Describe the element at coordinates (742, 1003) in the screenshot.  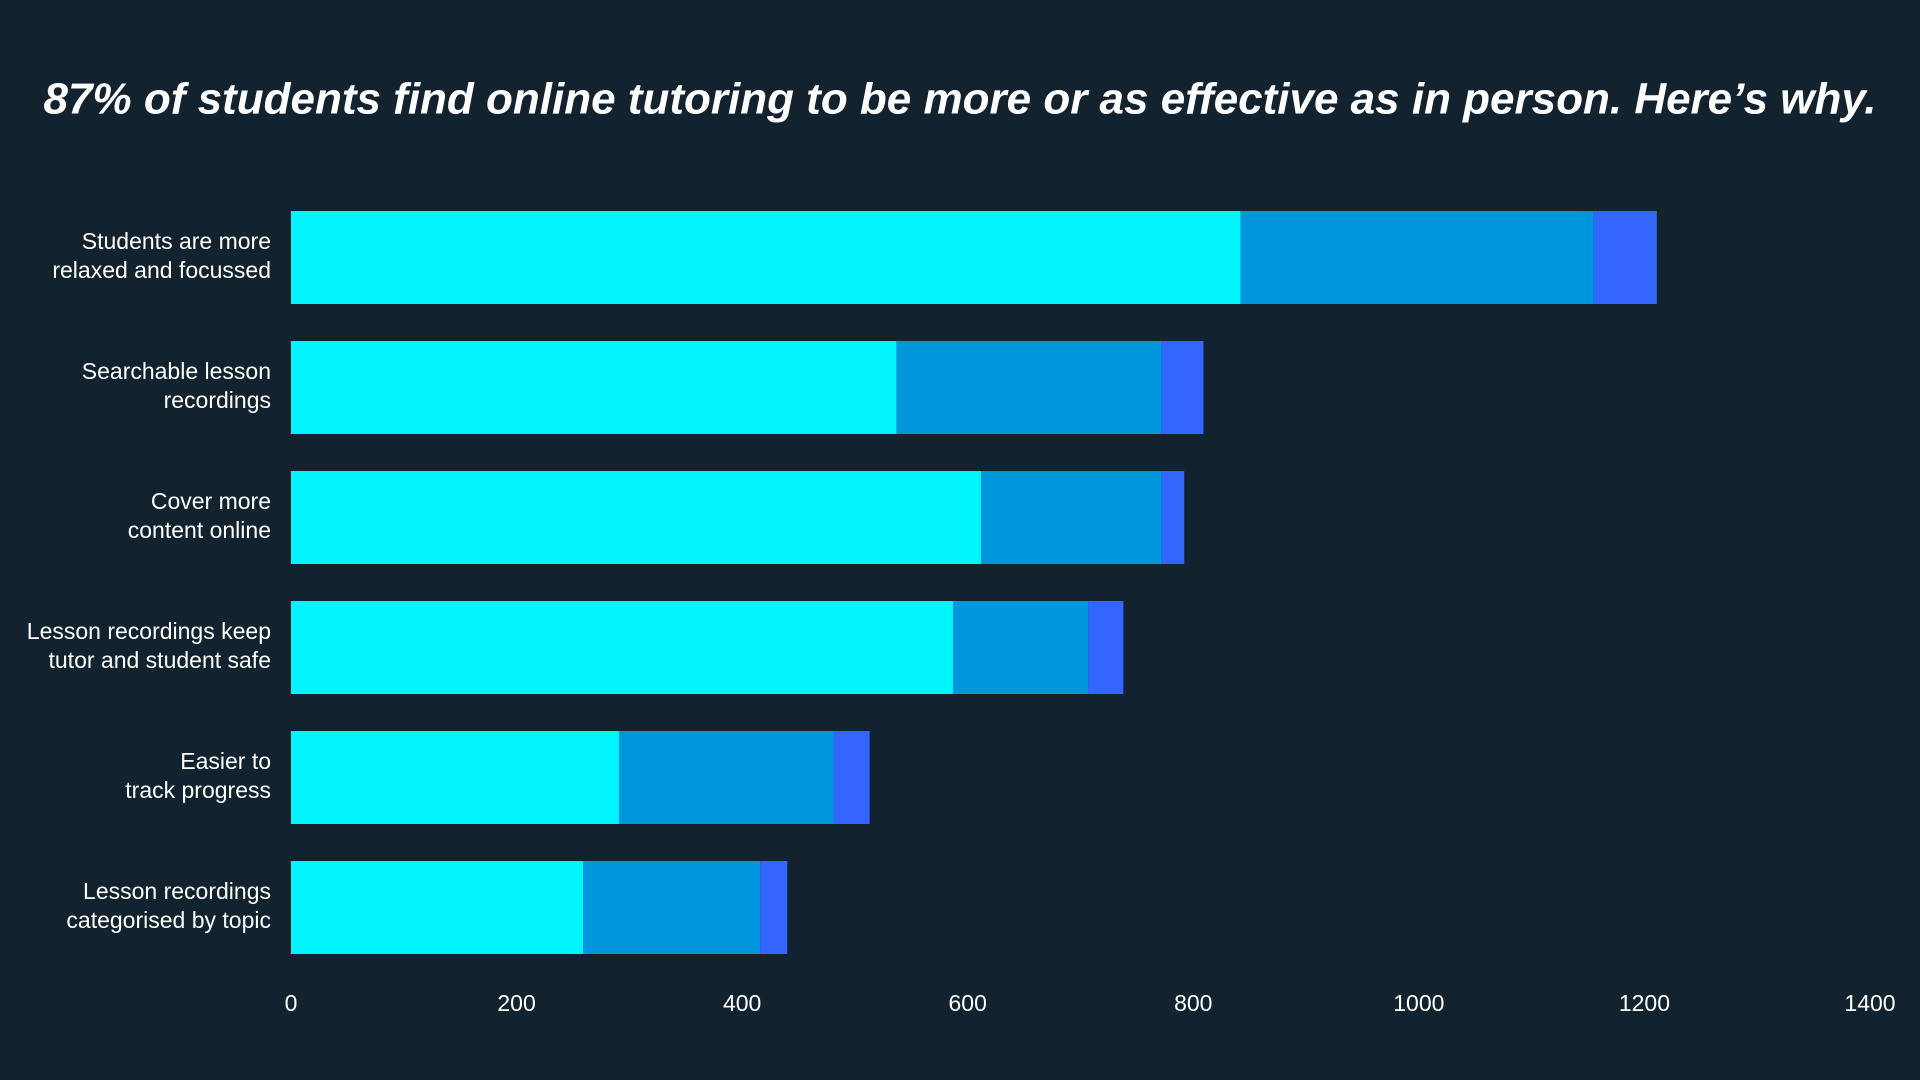
I see `x-tick-label: 400` at that location.